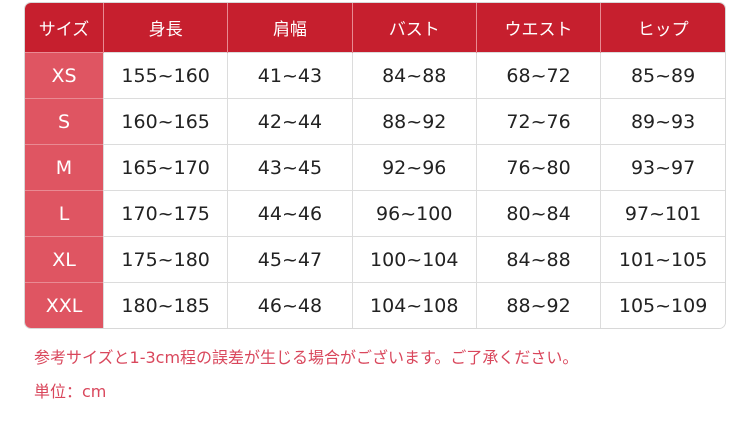  Describe the element at coordinates (662, 259) in the screenshot. I see `table-cell: 101~105` at that location.